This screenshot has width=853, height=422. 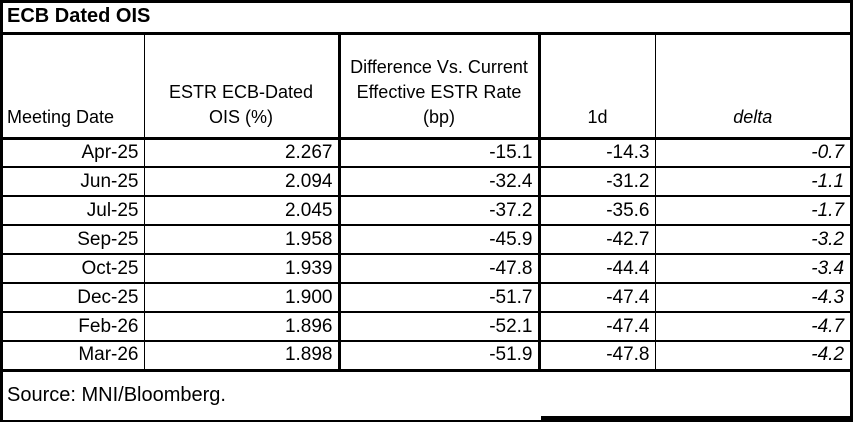 What do you see at coordinates (440, 211) in the screenshot?
I see `cell: -37.2` at bounding box center [440, 211].